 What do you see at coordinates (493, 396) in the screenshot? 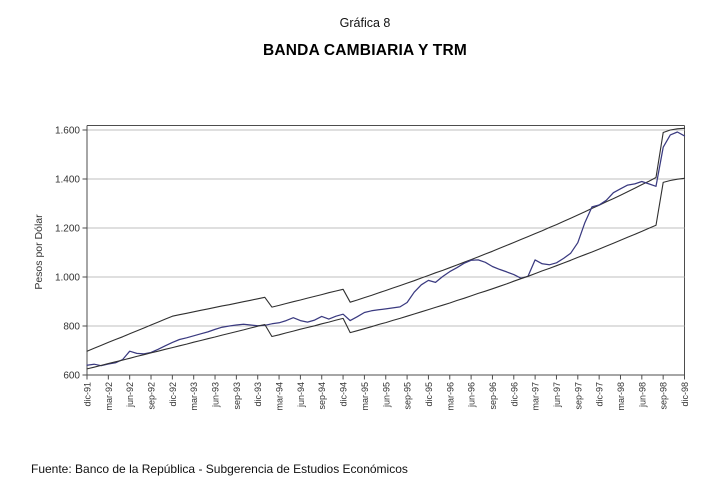
I see `x-tick-label: sep-96` at bounding box center [493, 396].